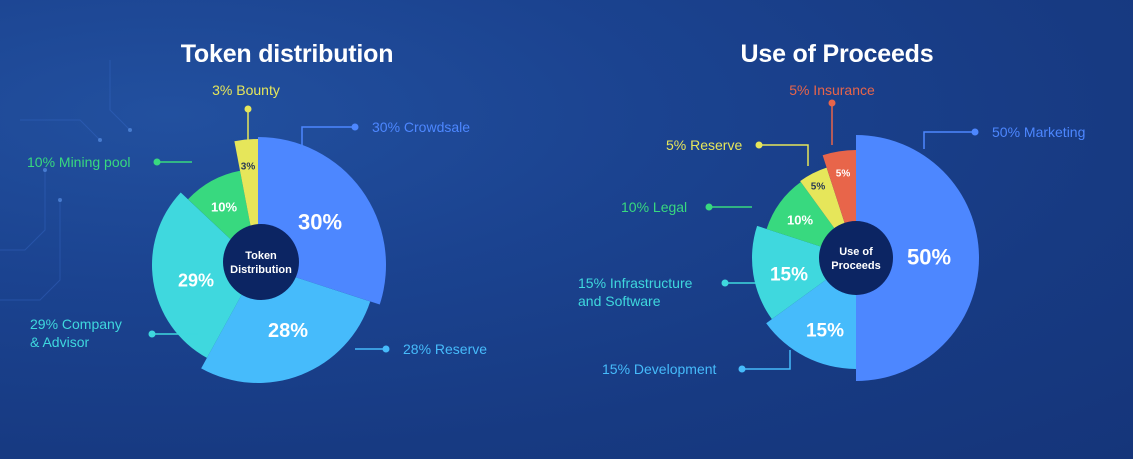 The width and height of the screenshot is (1133, 459). I want to click on slice-value-label-0-3: 10%, so click(224, 207).